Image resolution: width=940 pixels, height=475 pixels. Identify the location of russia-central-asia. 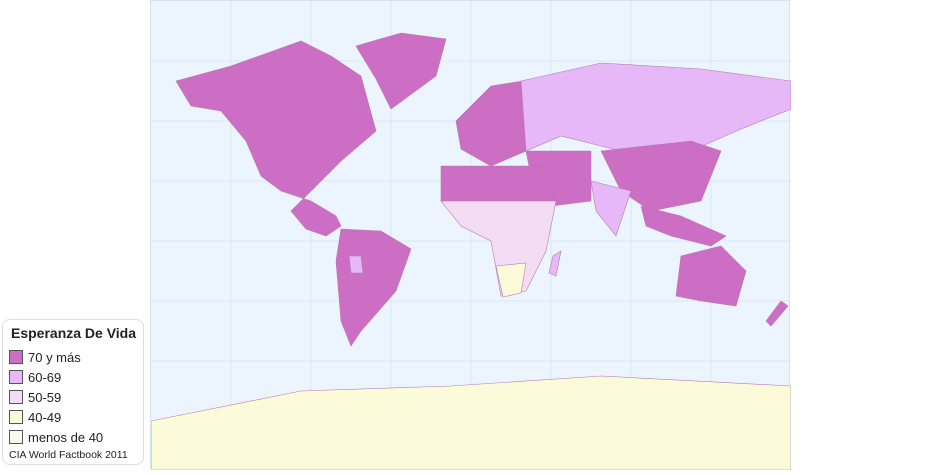
(656, 107).